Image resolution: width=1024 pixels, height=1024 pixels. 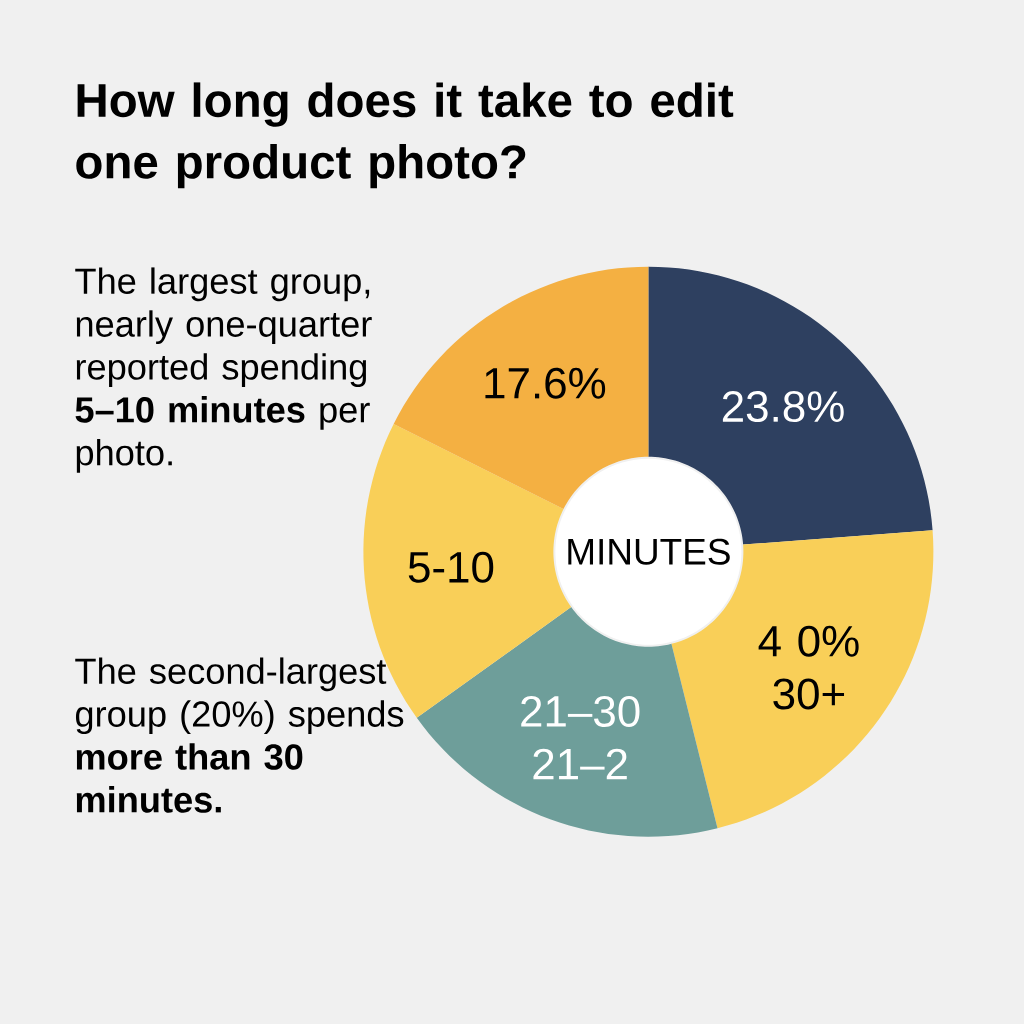 I want to click on chart-title: How long does it take to edit one product photo?, so click(x=405, y=135).